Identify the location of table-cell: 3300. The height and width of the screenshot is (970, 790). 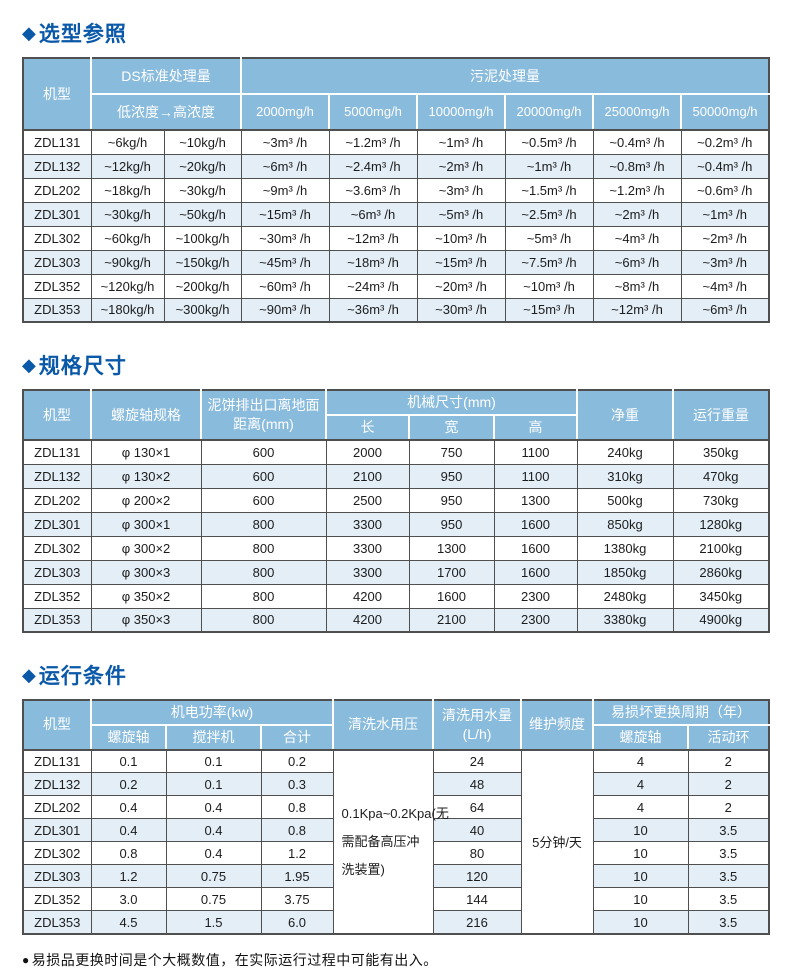
(367, 524).